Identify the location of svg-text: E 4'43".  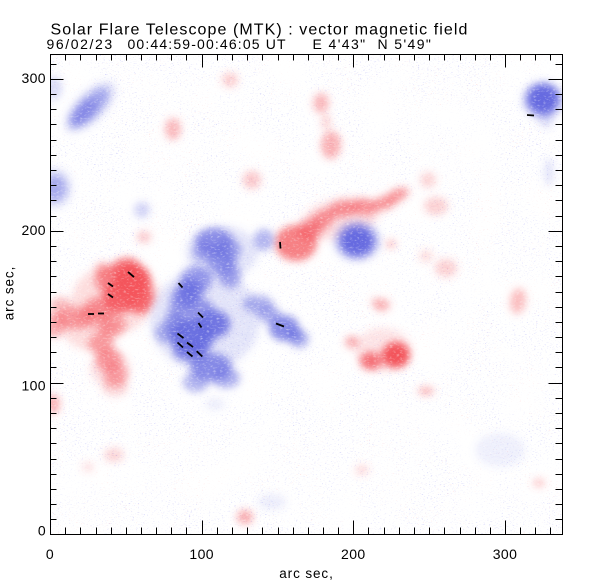
(340, 44).